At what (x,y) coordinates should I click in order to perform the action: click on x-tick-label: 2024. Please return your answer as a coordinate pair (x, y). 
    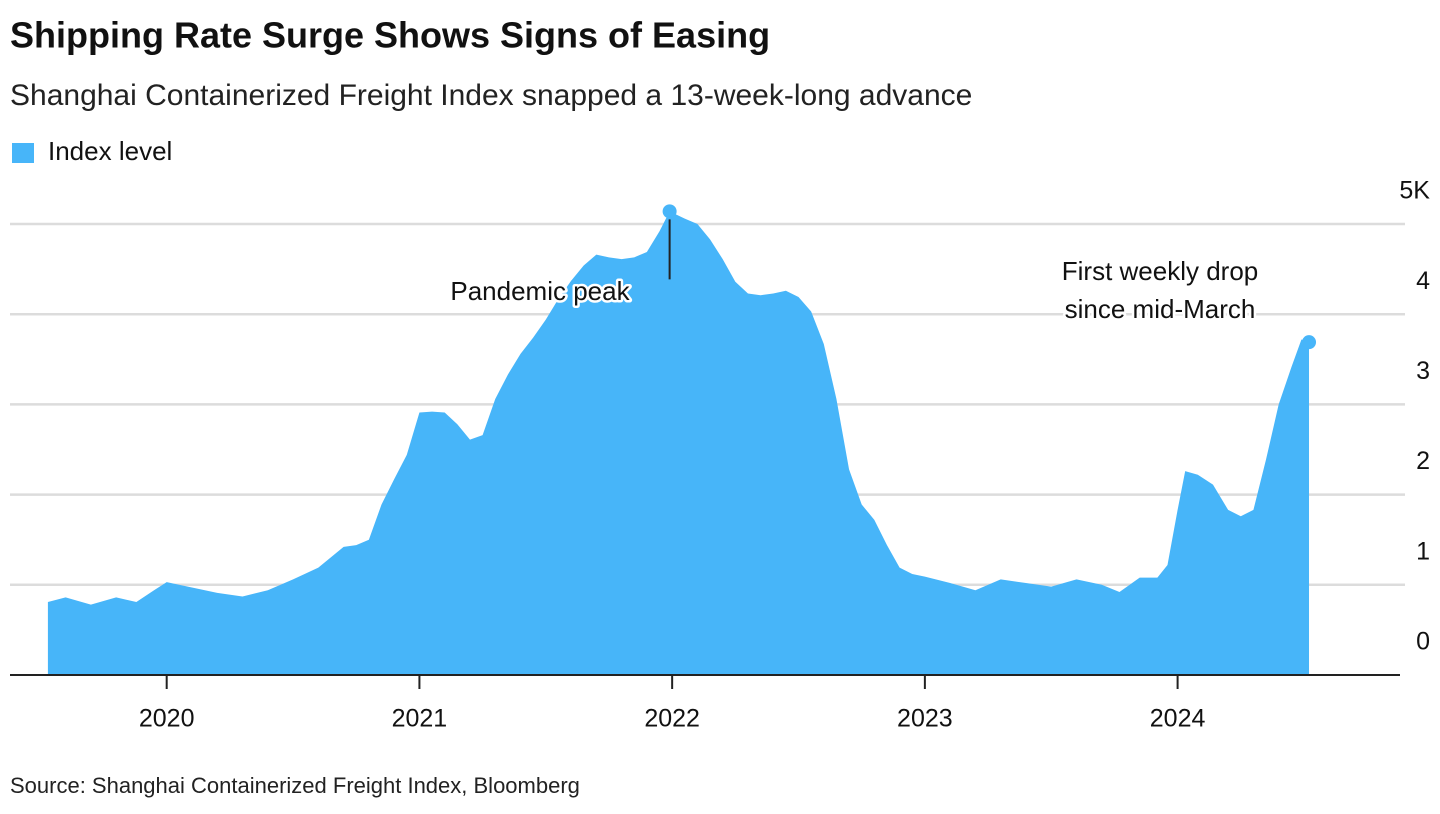
    Looking at the image, I should click on (1178, 719).